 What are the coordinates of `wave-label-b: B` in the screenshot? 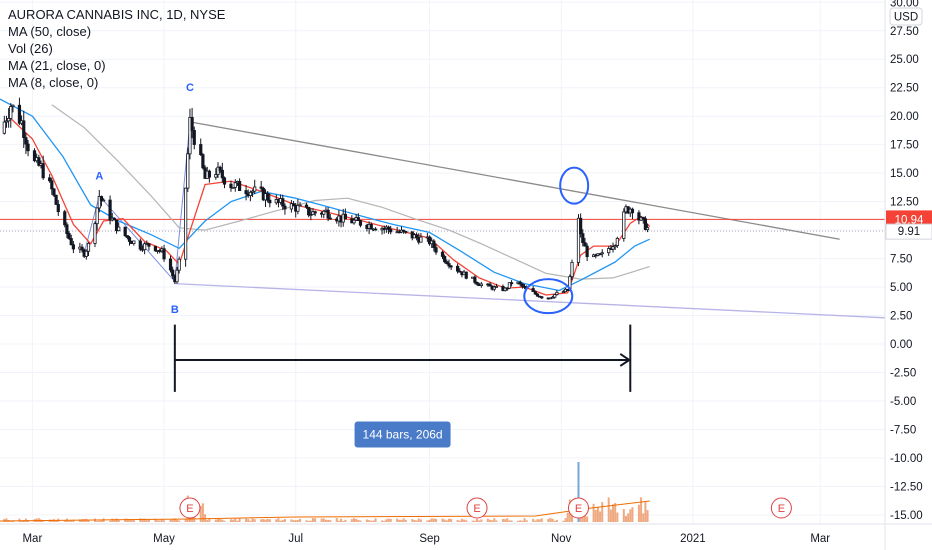 It's located at (175, 310).